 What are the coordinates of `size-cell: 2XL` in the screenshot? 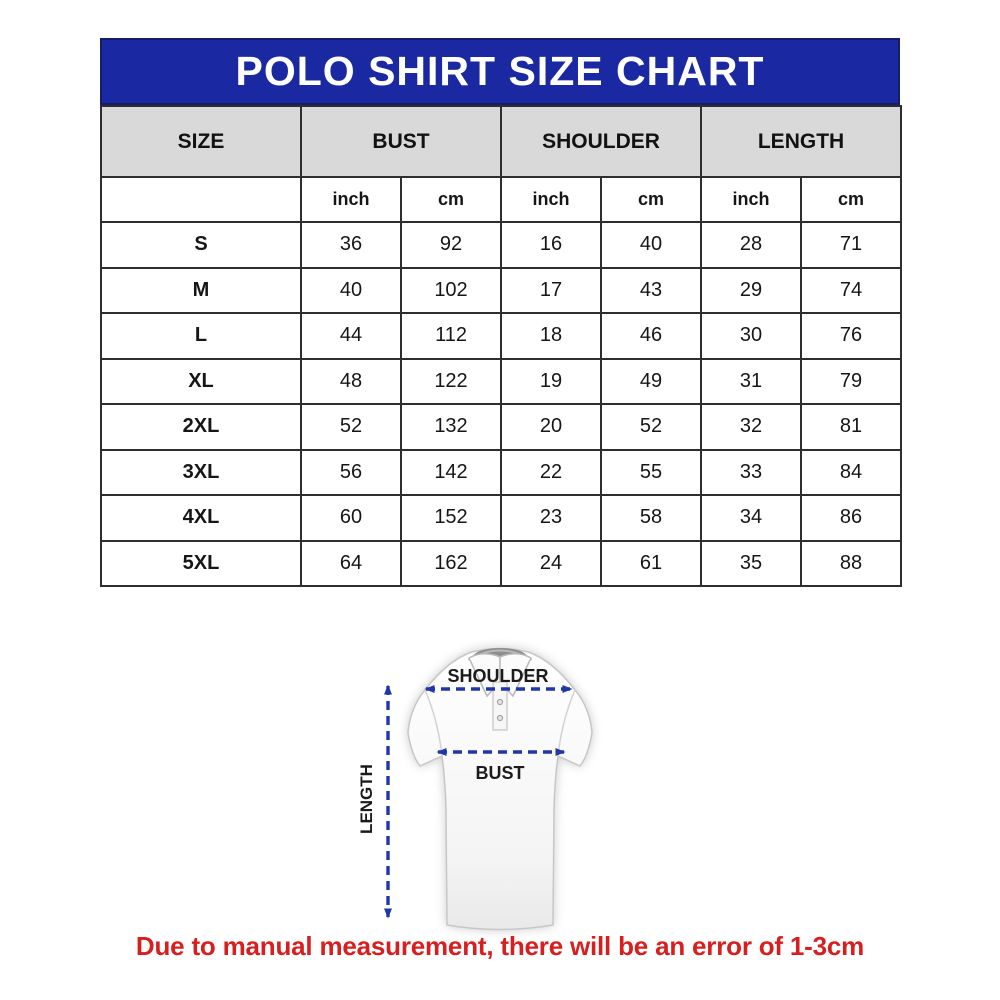 It's located at (201, 427).